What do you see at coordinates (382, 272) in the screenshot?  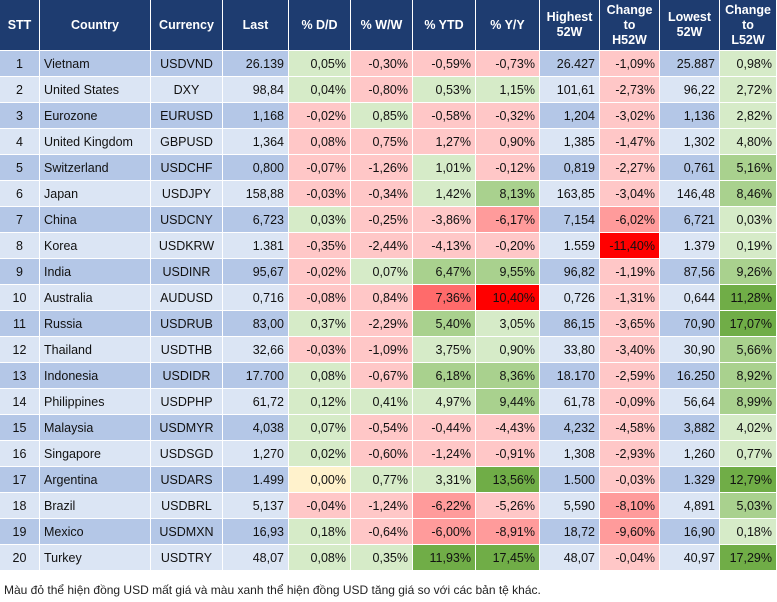 I see `cell-ww: 0,07%` at bounding box center [382, 272].